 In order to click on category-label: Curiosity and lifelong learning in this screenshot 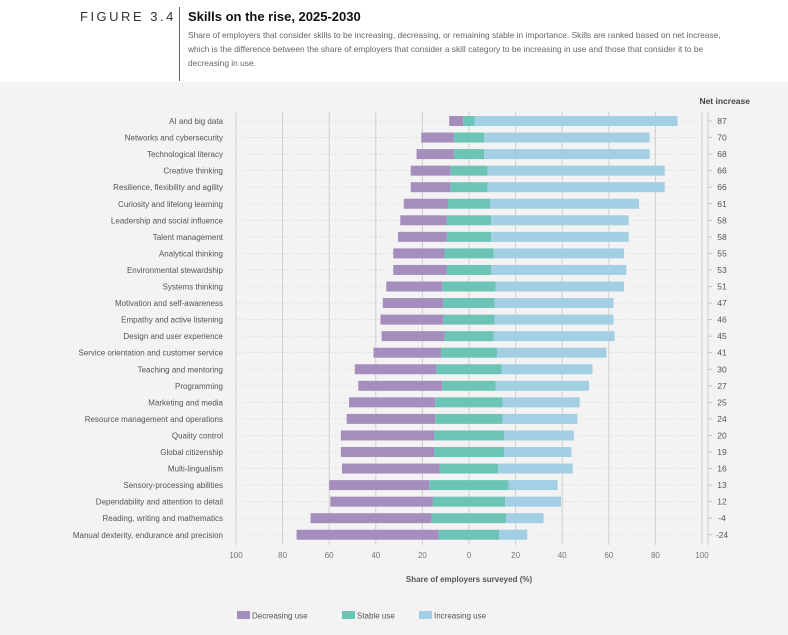, I will do `click(170, 204)`.